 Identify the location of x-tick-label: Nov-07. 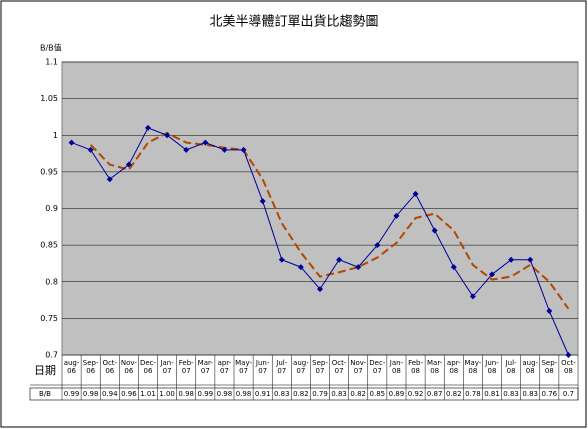
(358, 367).